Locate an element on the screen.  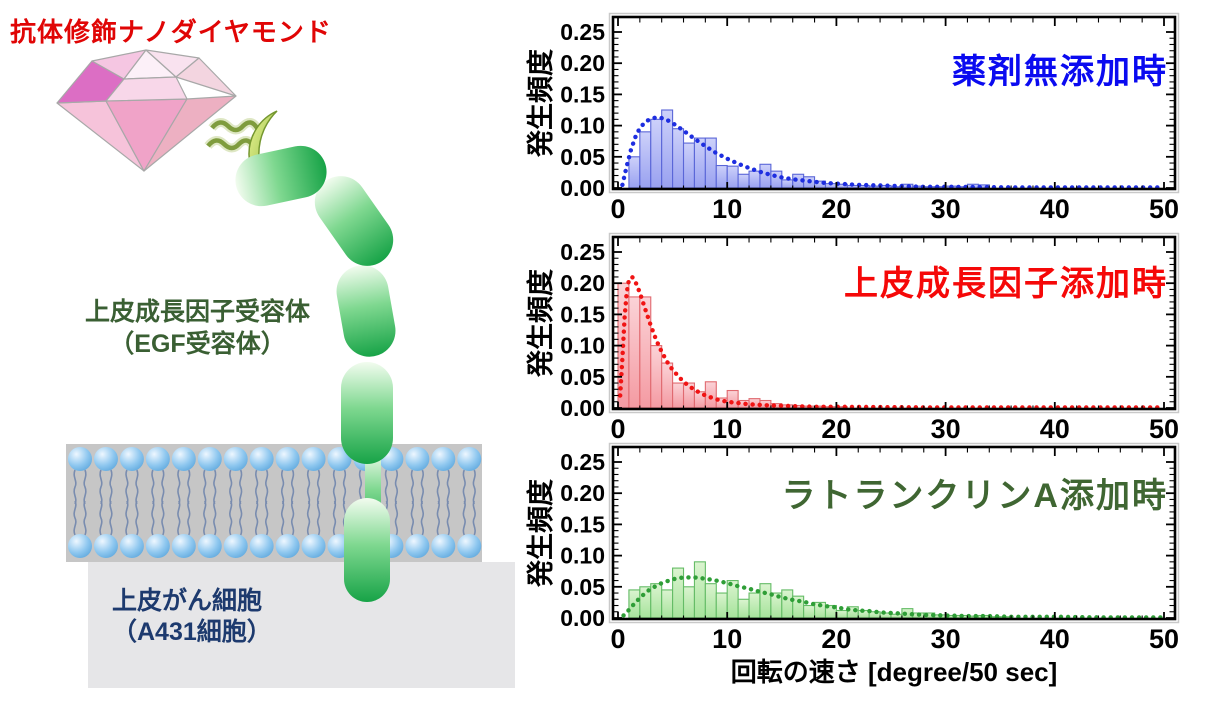
chart-title-egf-added: 上皮成長因子添加時 is located at coordinates (1006, 284).